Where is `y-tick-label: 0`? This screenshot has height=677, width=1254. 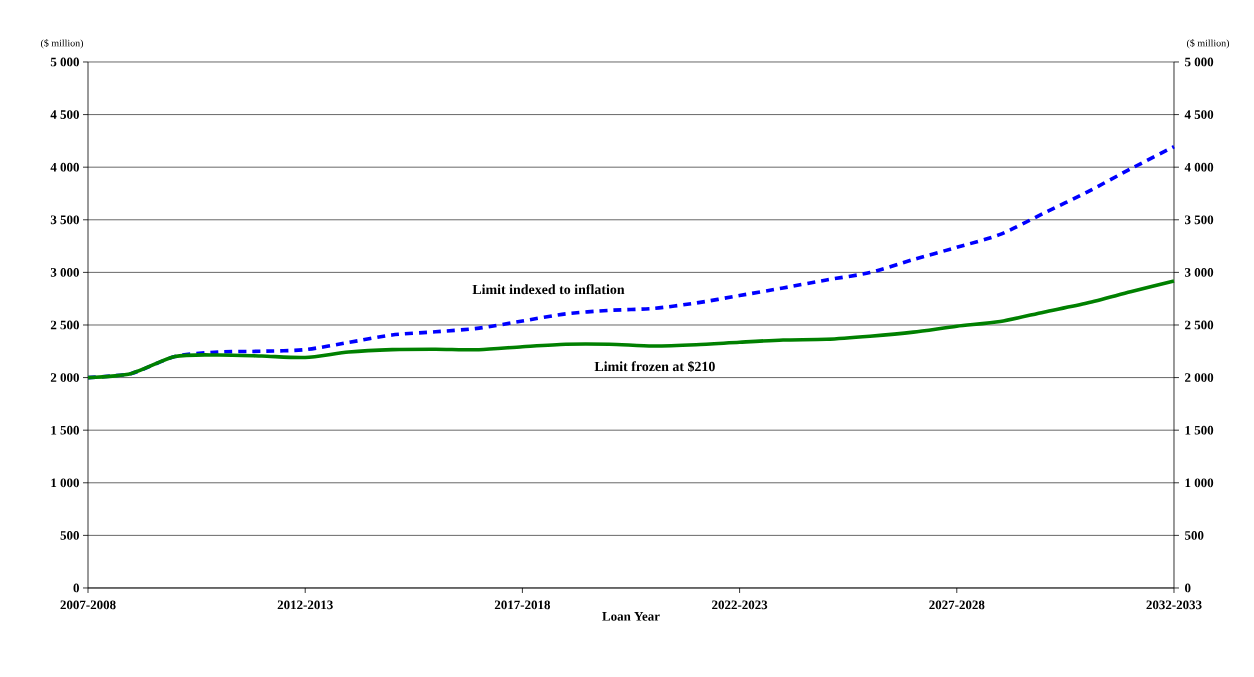
y-tick-label: 0 is located at coordinates (76, 588).